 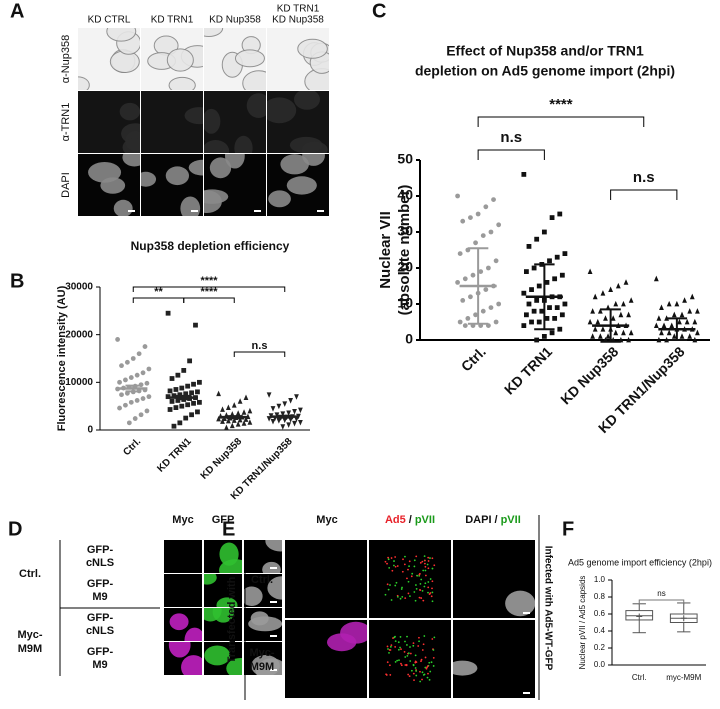 What do you see at coordinates (405, 195) in the screenshot?
I see `y-tick-label: 40` at bounding box center [405, 195].